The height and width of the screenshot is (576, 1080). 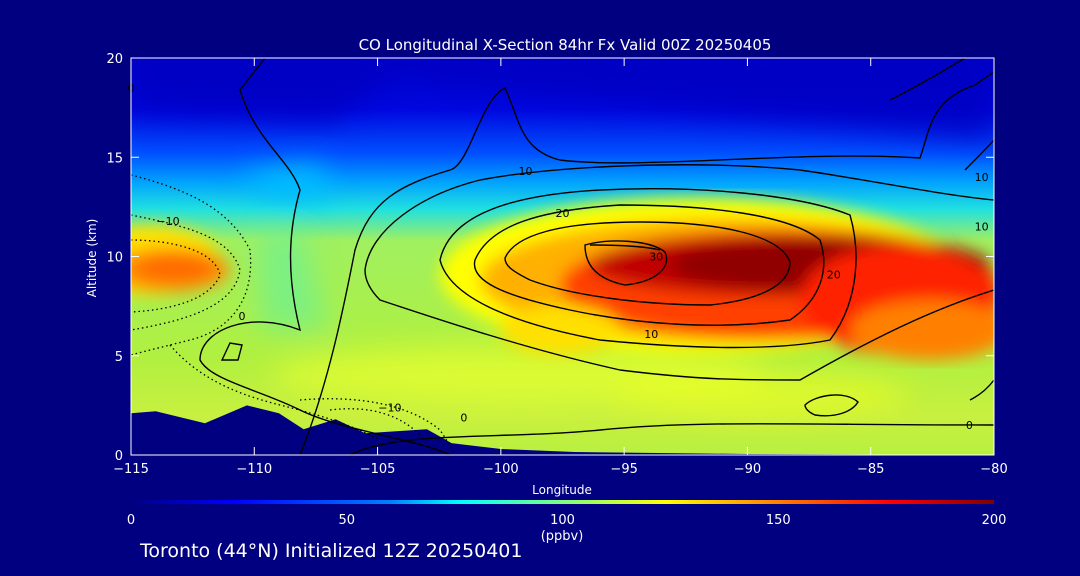 What do you see at coordinates (501, 469) in the screenshot?
I see `x-tick-label: −100` at bounding box center [501, 469].